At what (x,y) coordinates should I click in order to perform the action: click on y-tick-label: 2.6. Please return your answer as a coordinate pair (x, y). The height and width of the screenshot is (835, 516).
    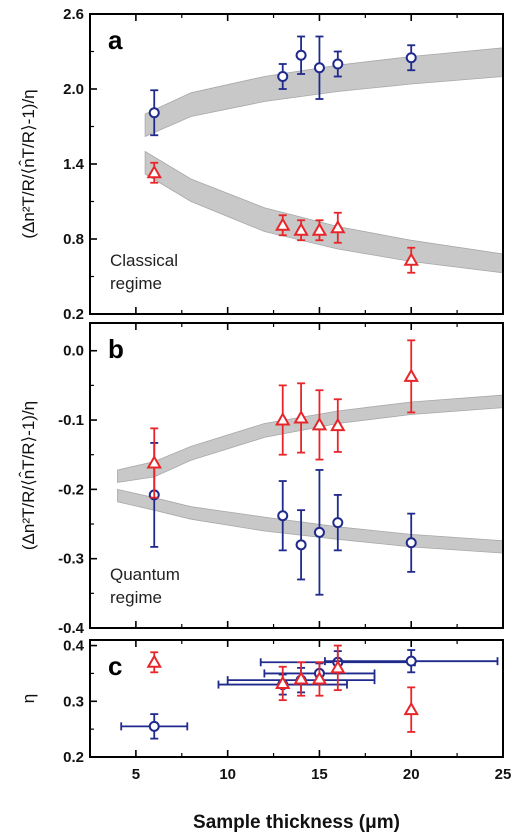
    Looking at the image, I should click on (73, 14).